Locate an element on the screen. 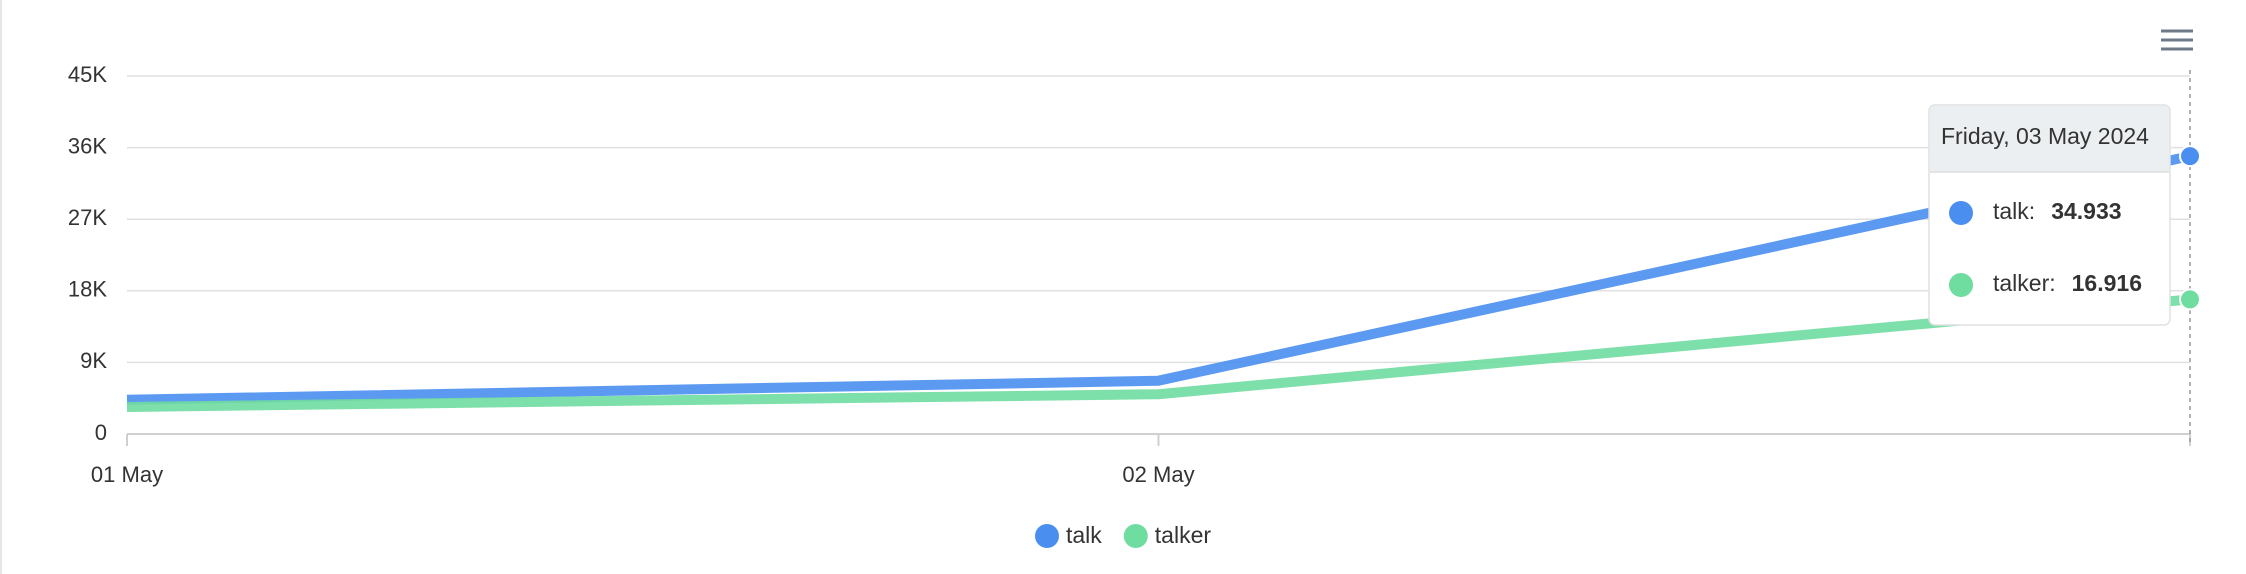  y-tick-label: 9K is located at coordinates (93, 360).